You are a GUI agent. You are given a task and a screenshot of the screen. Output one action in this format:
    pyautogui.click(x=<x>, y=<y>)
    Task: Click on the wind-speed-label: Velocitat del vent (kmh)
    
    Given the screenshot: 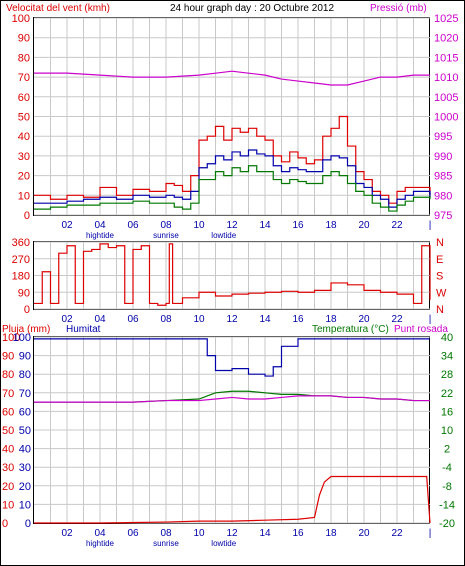 What is the action you would take?
    pyautogui.click(x=58, y=8)
    